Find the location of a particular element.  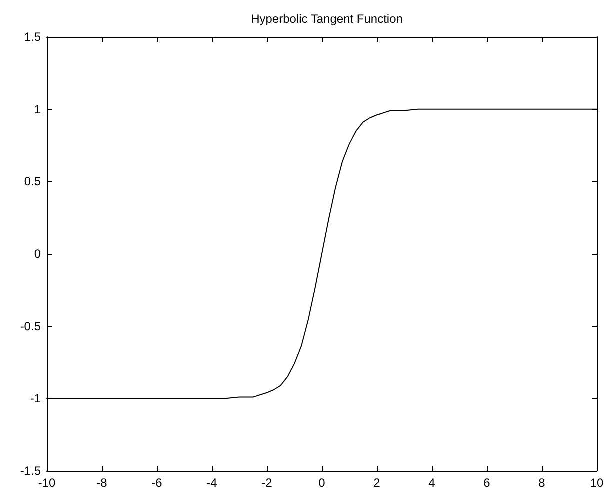

y-tick-label: 0 is located at coordinates (38, 254).